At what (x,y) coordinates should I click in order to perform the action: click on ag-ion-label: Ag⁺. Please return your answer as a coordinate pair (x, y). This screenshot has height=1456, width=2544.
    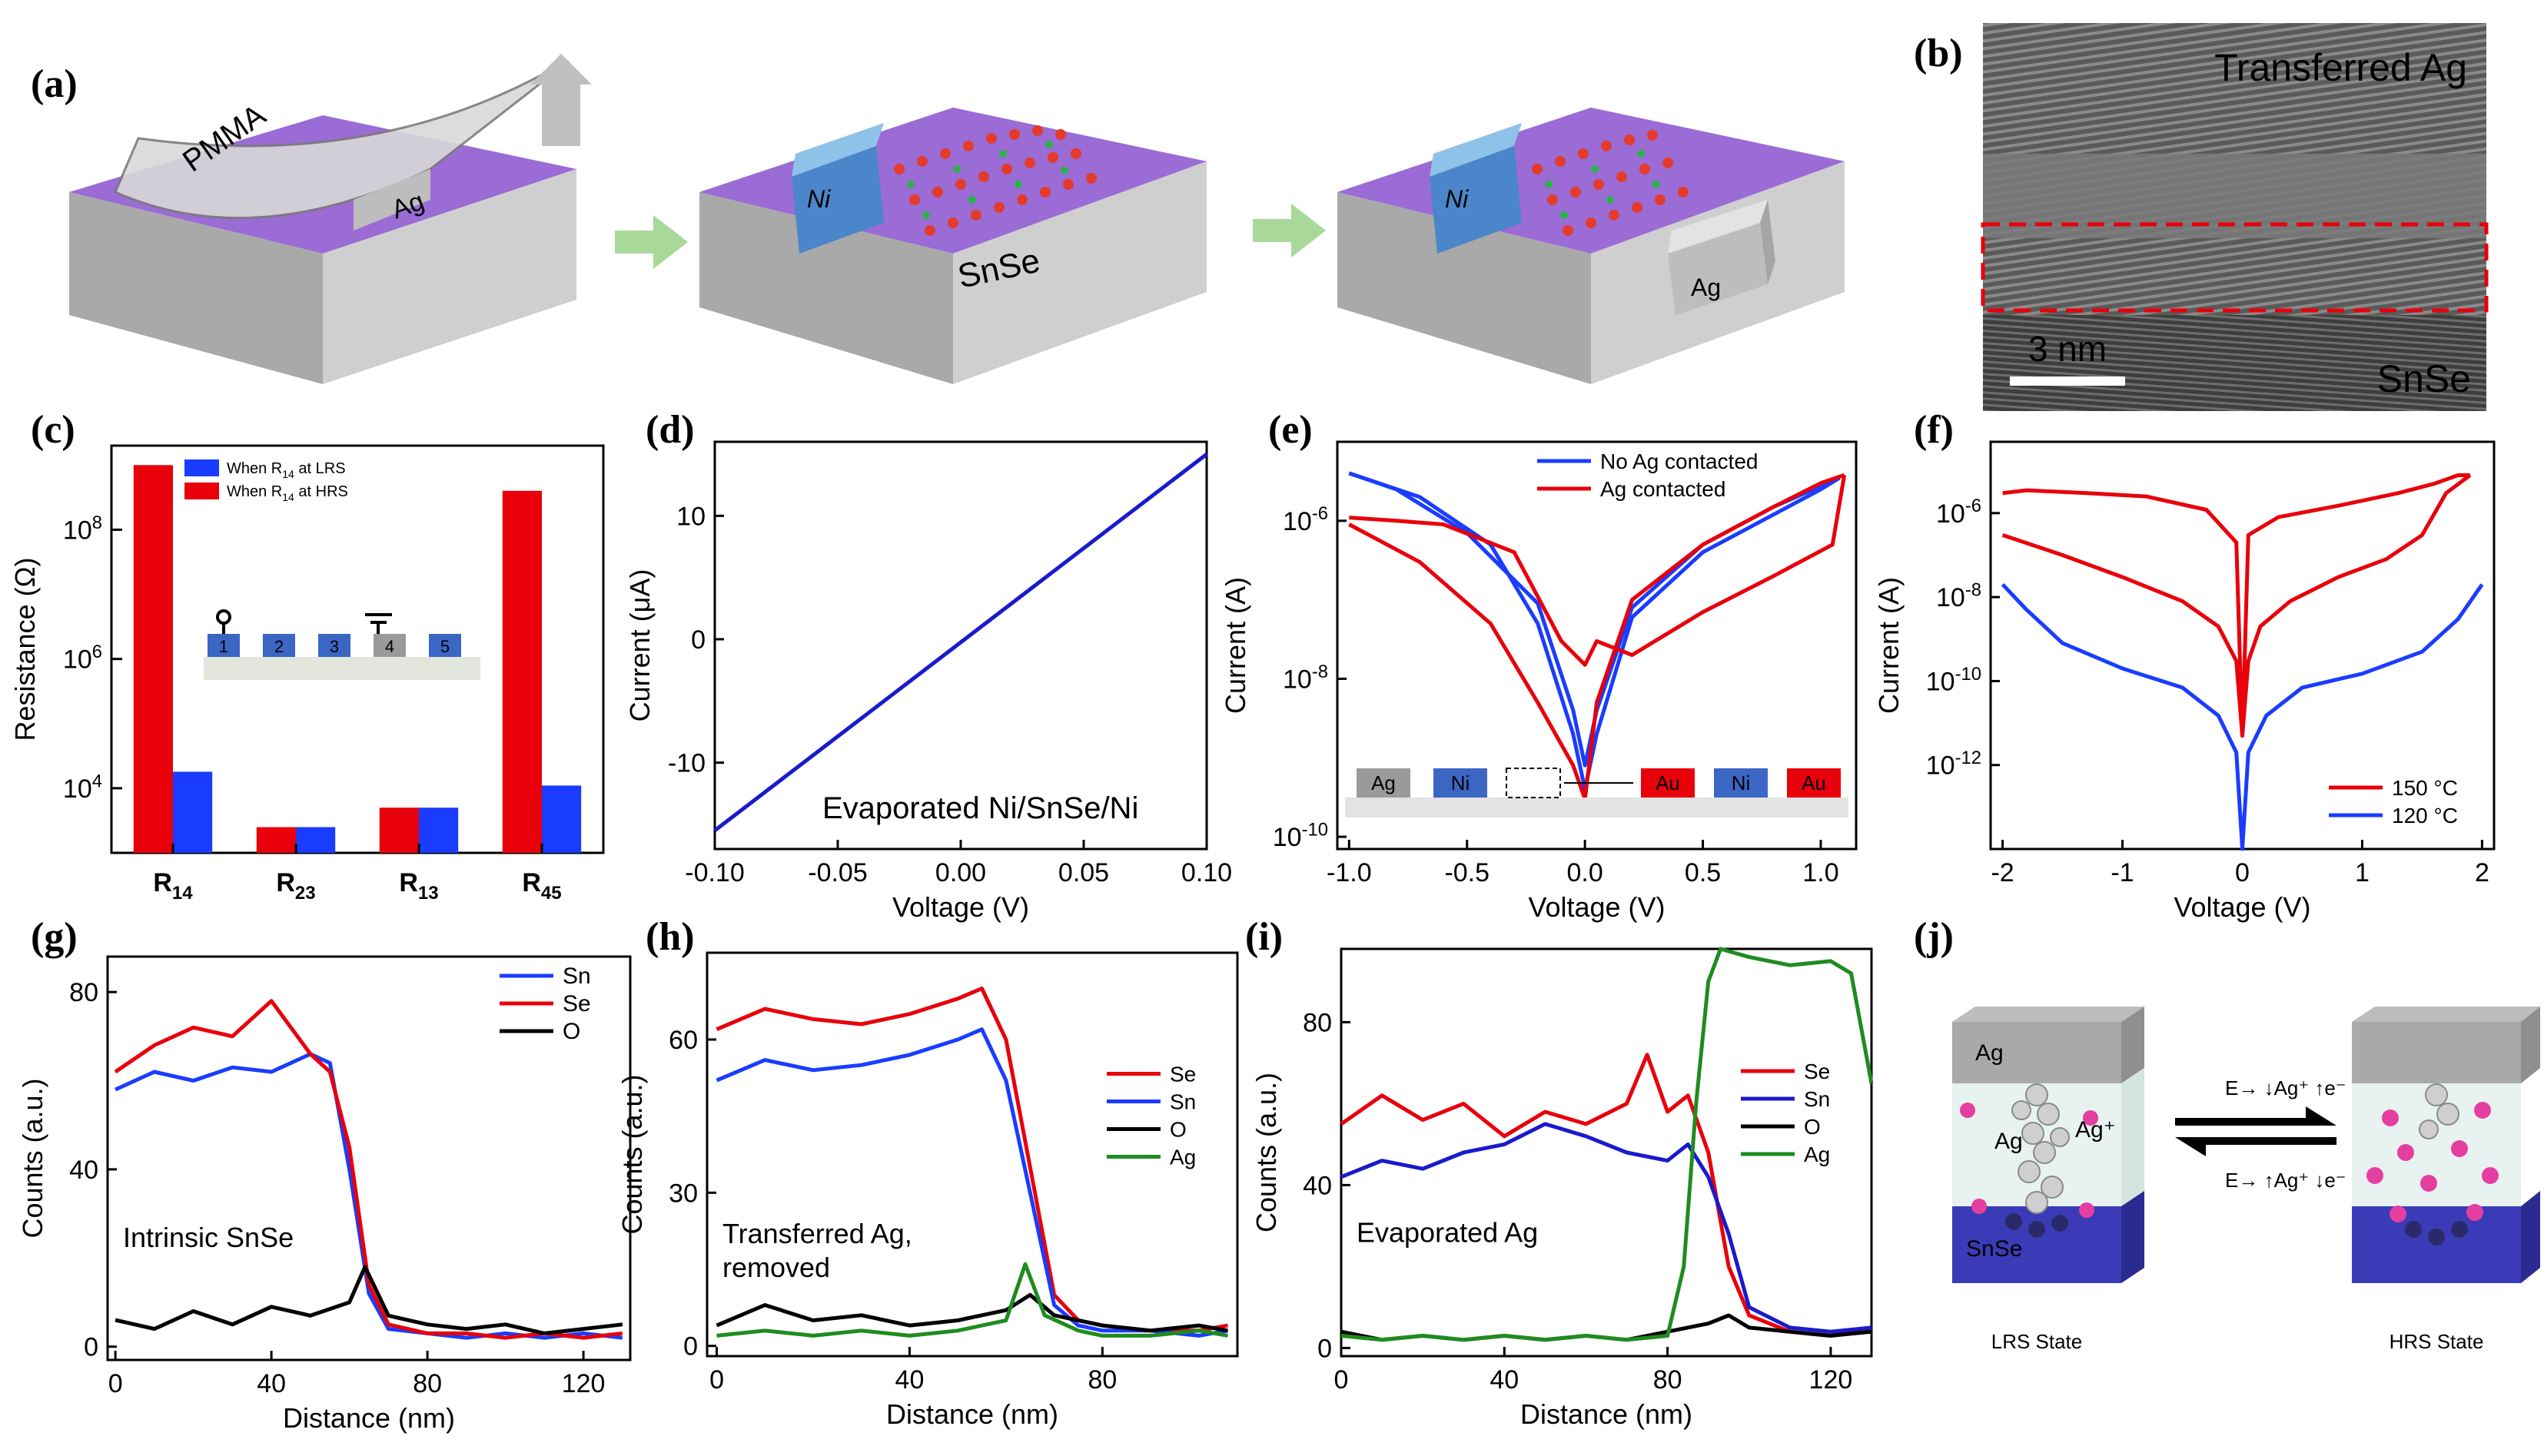
    Looking at the image, I should click on (2095, 1130).